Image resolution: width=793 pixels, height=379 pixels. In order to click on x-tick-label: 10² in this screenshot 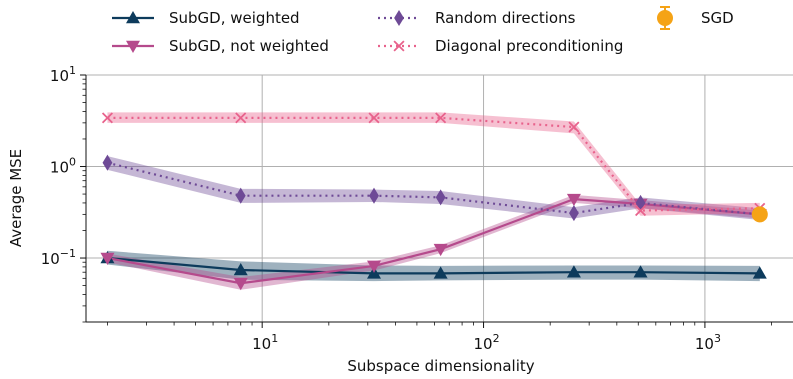, I will do `click(486, 342)`.